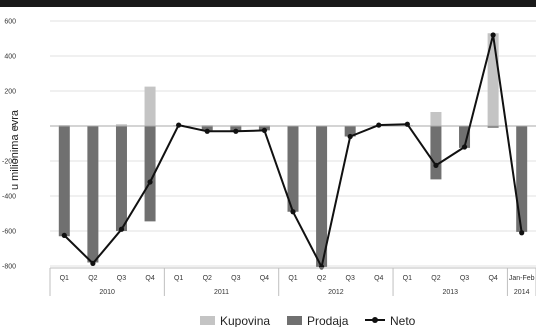  What do you see at coordinates (328, 320) in the screenshot?
I see `legend-label-prodaja: Prodaja` at bounding box center [328, 320].